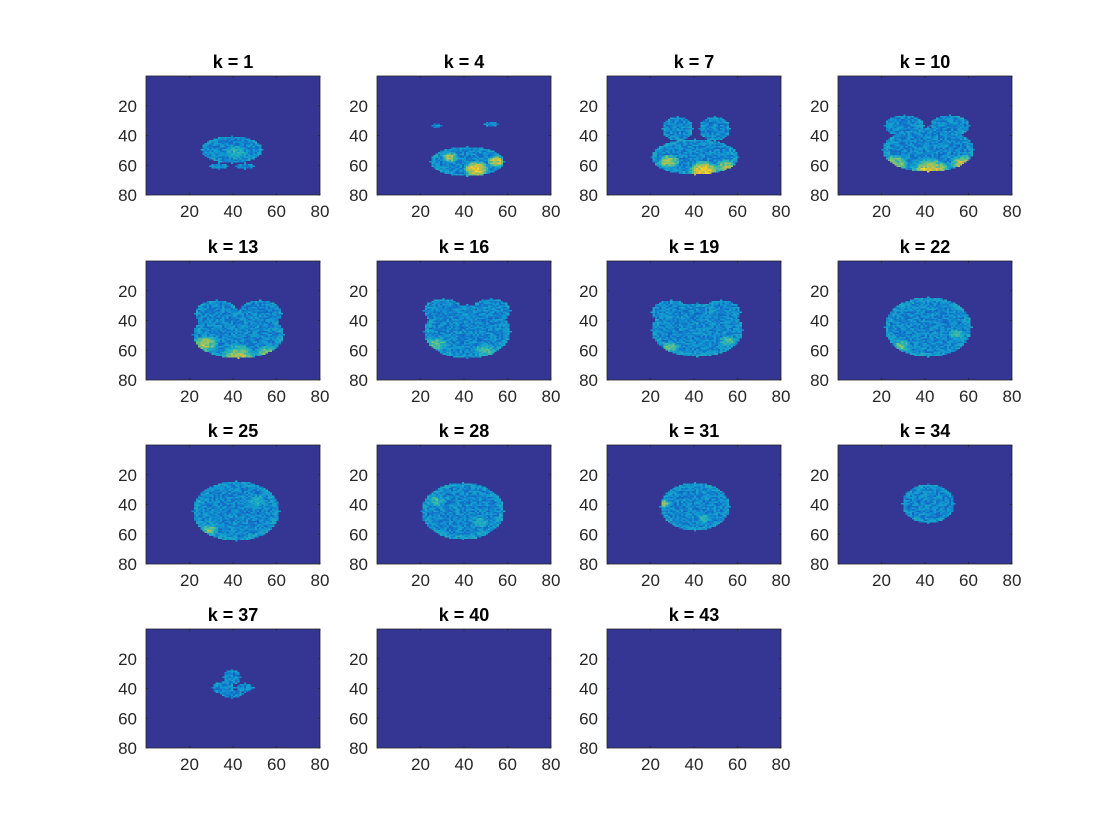  I want to click on subplot-title: k = 43, so click(694, 615).